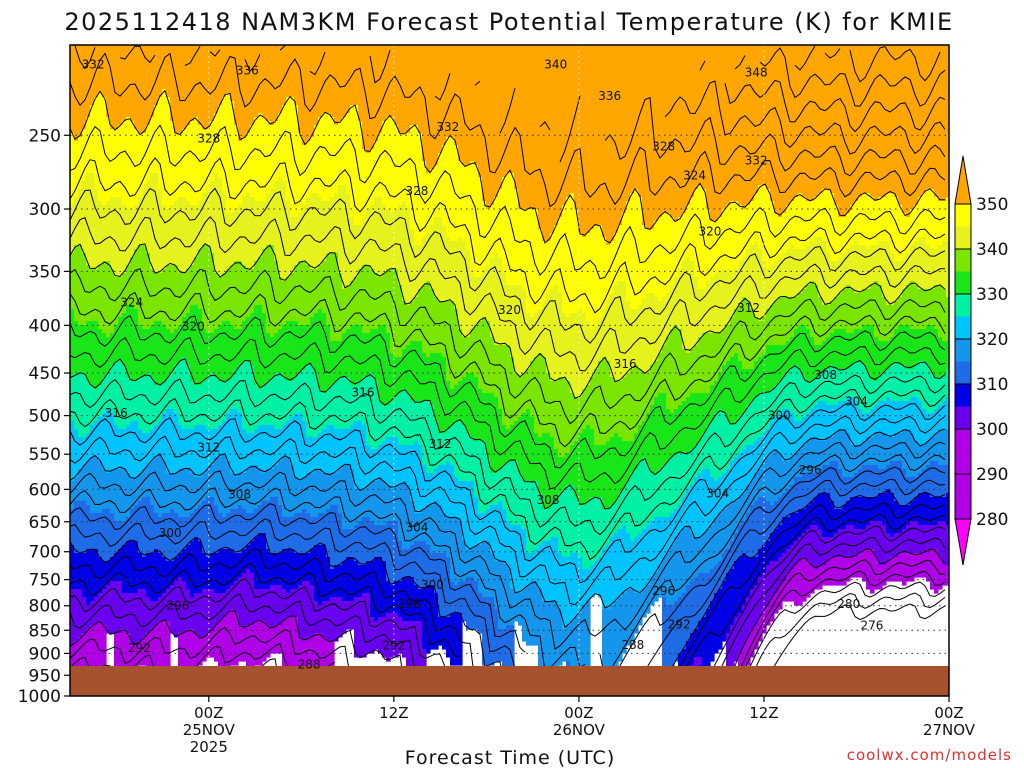 This screenshot has height=768, width=1024. What do you see at coordinates (981, 360) in the screenshot?
I see `colorbar: 280 290 300 310 320 330 340 350` at bounding box center [981, 360].